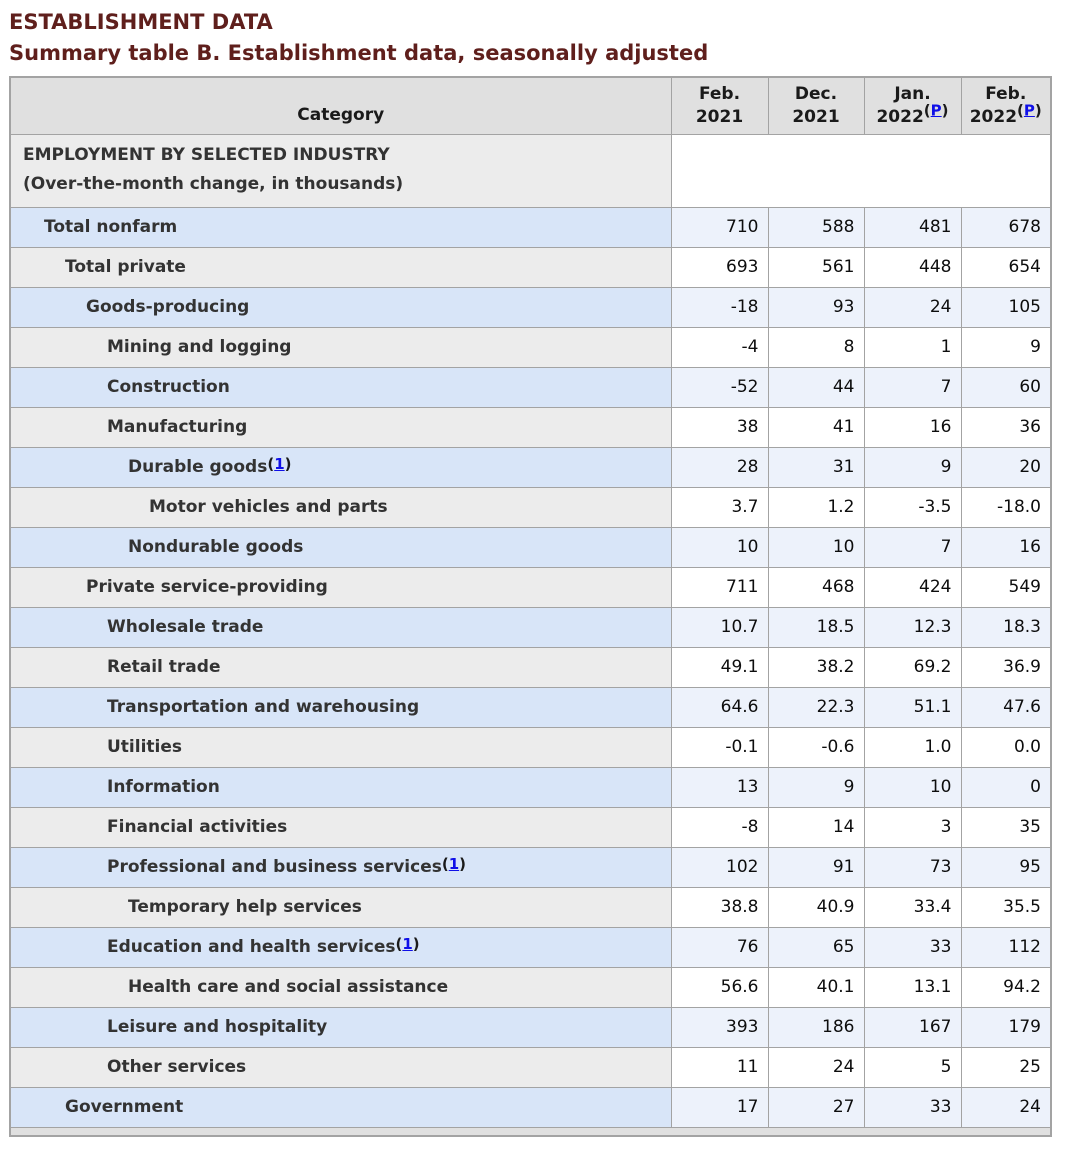 The image size is (1082, 1154). I want to click on value-cell: 22.3, so click(816, 707).